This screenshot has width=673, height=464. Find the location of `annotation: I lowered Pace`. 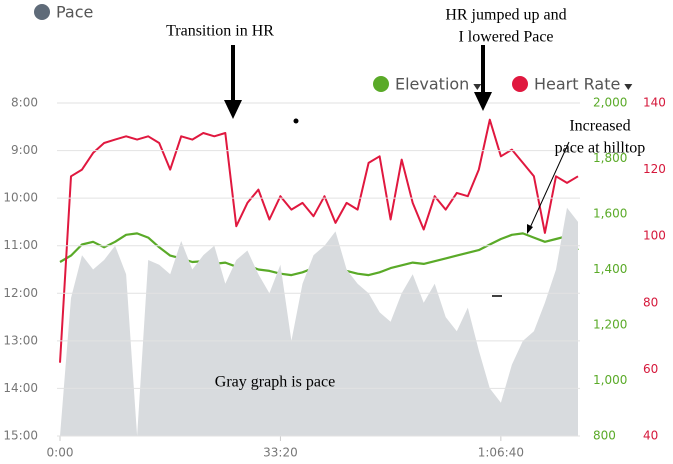

annotation: I lowered Pace is located at coordinates (505, 37).